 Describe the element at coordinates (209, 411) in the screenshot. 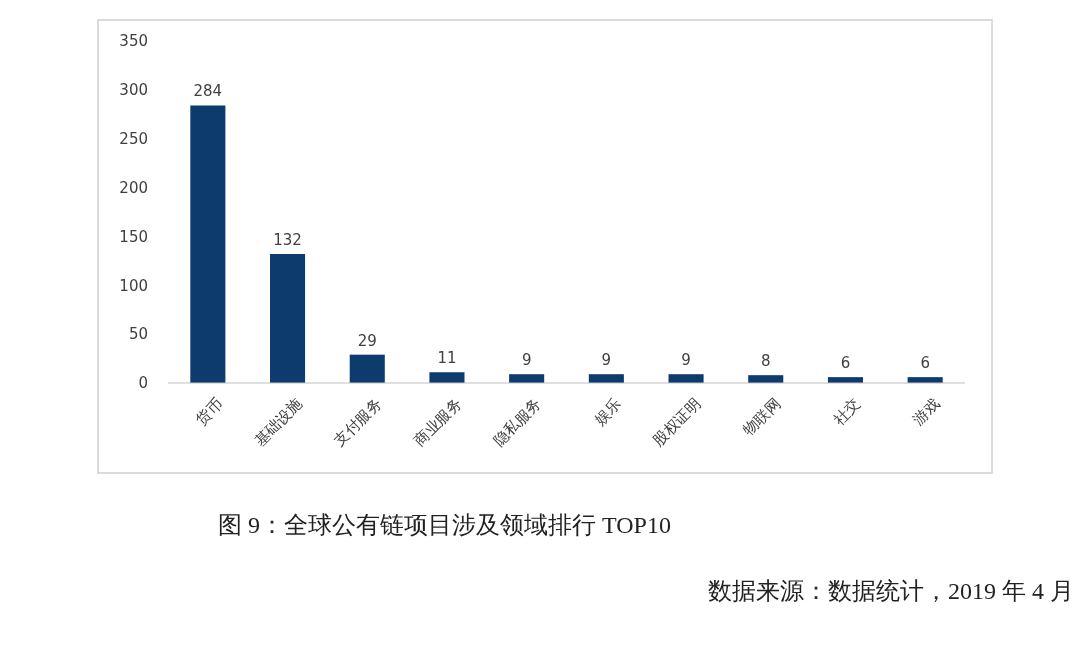

I see `x-tick-label: 货币` at that location.